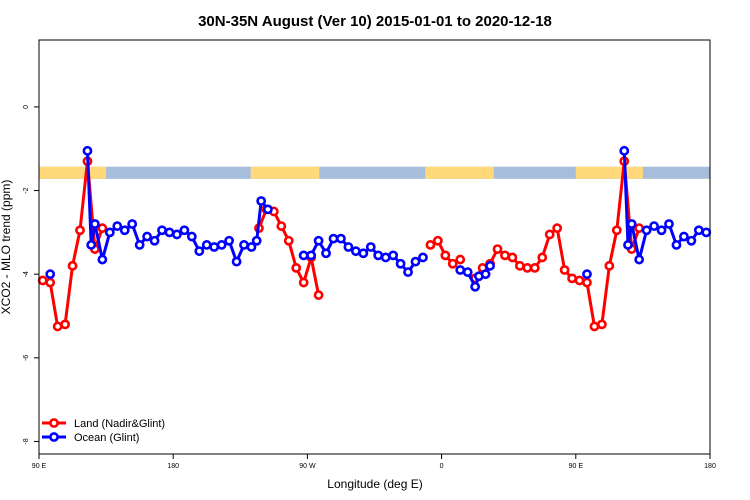 This screenshot has height=500, width=750. I want to click on land-legend-label: Land (Nadir&Glint), so click(119, 424).